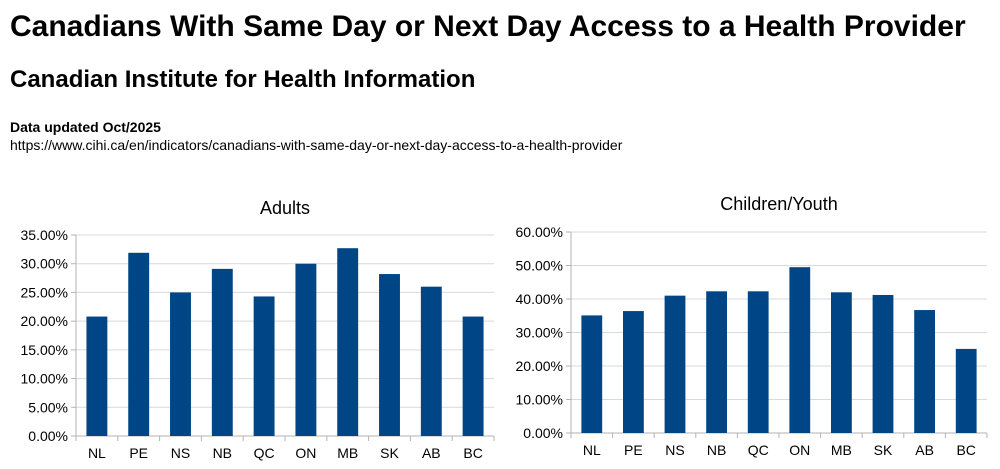  What do you see at coordinates (716, 362) in the screenshot?
I see `children-youth-bar-nb` at bounding box center [716, 362].